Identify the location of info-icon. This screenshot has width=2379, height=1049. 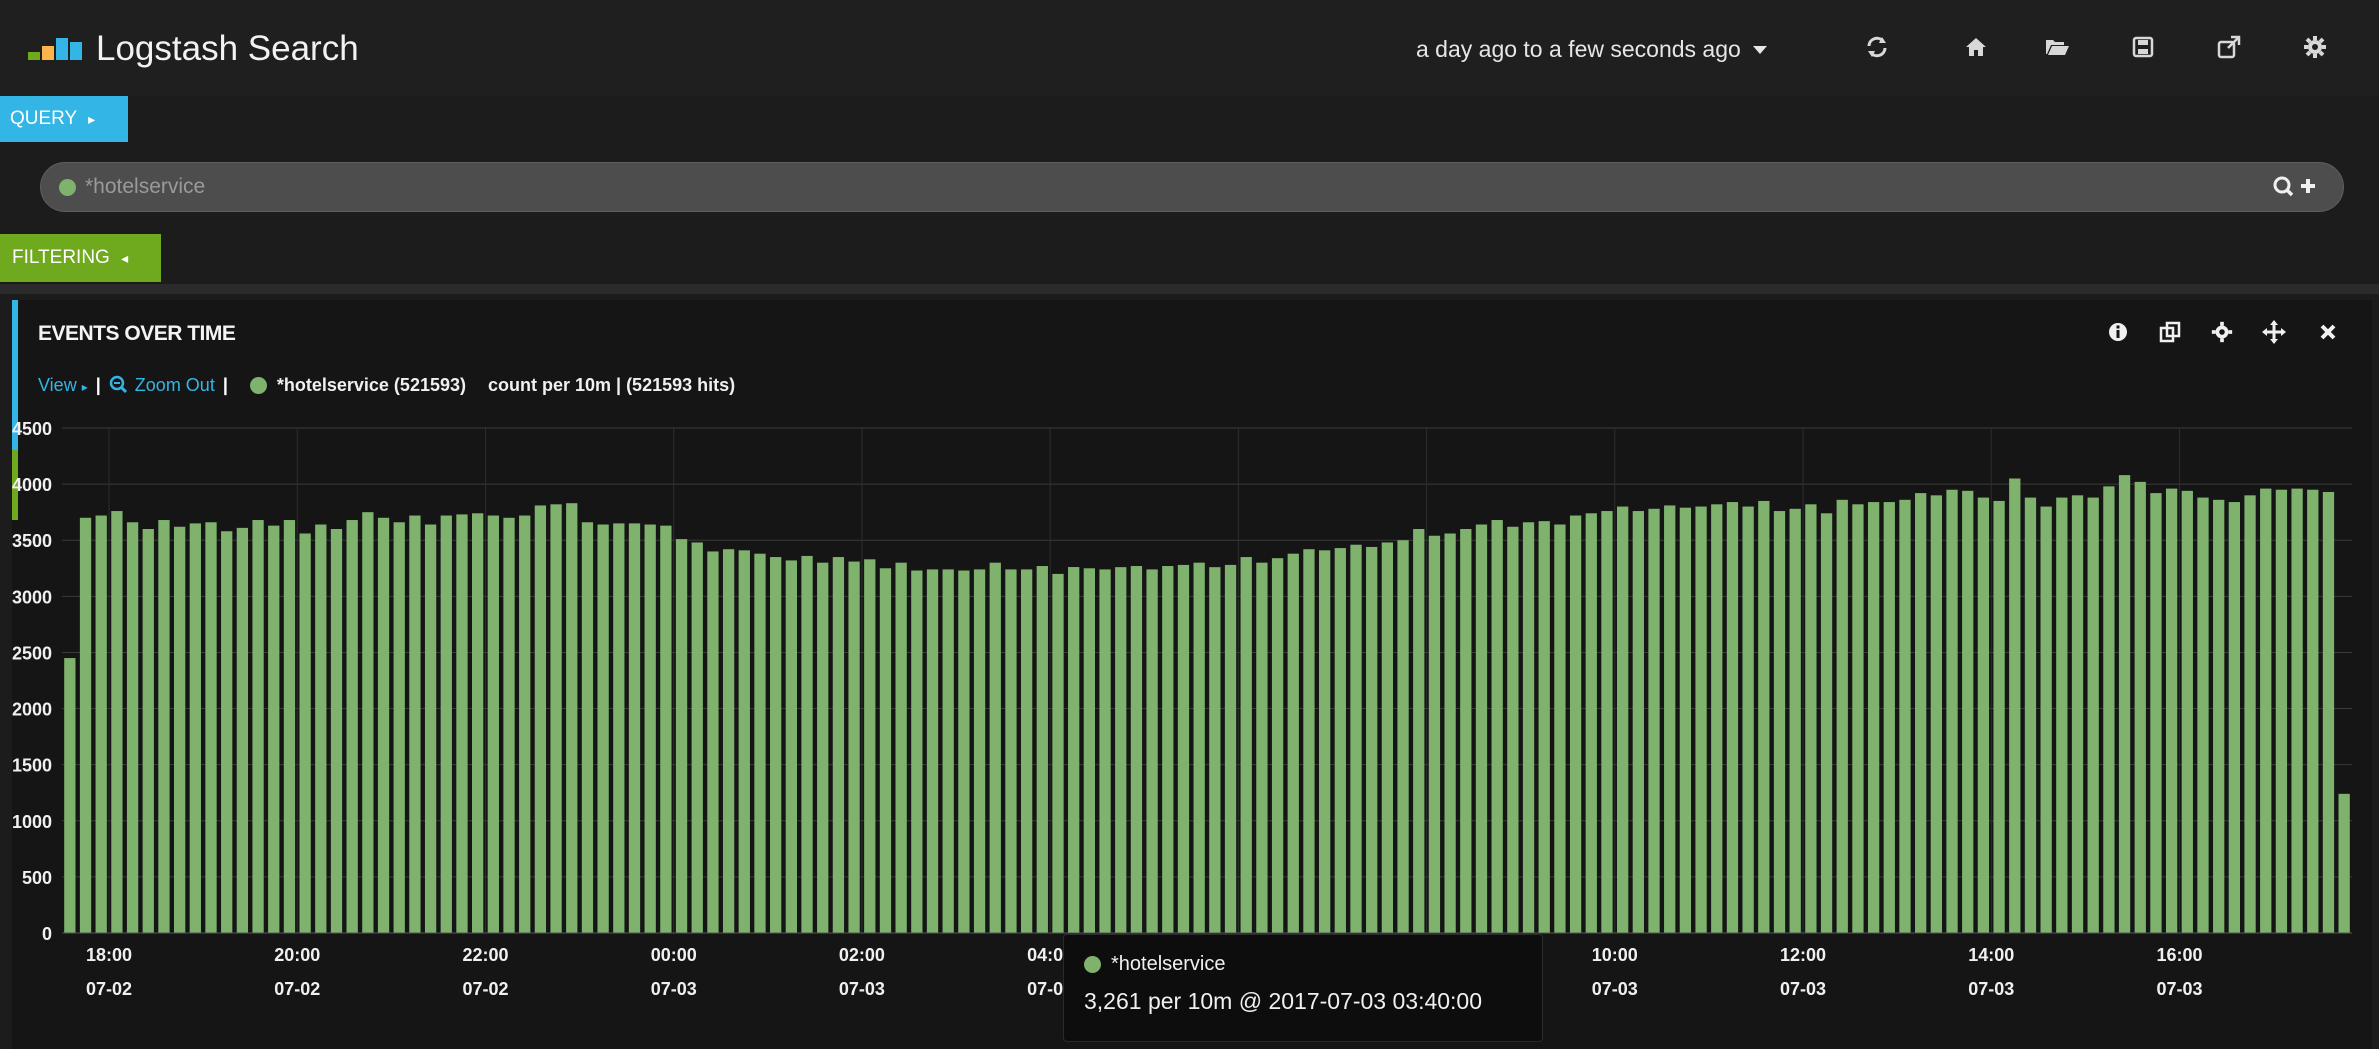
(2118, 332).